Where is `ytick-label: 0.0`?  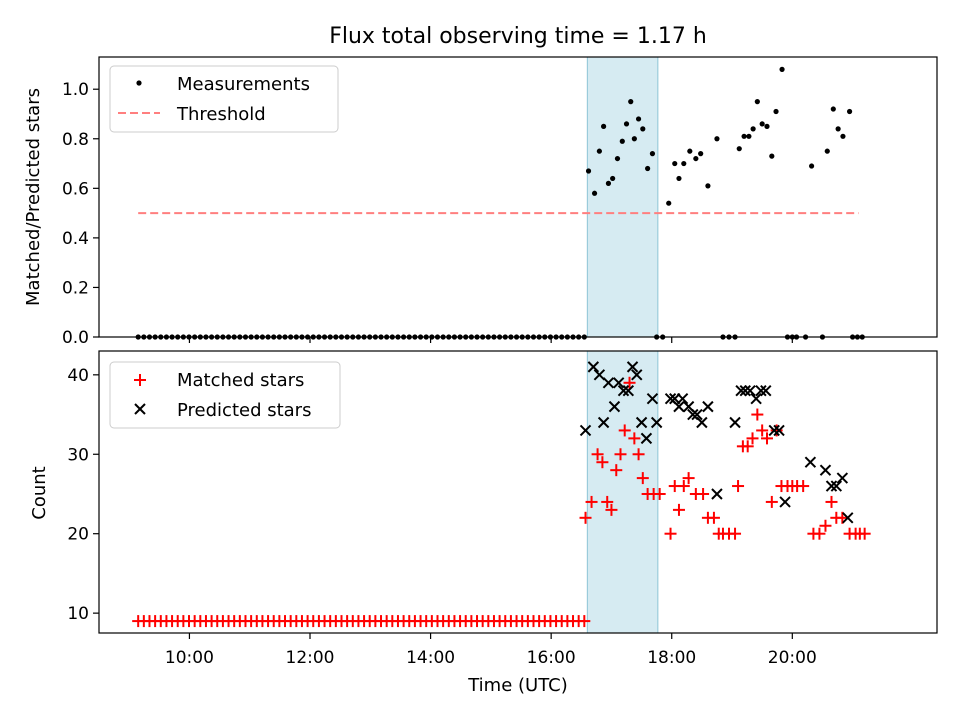 ytick-label: 0.0 is located at coordinates (75, 338).